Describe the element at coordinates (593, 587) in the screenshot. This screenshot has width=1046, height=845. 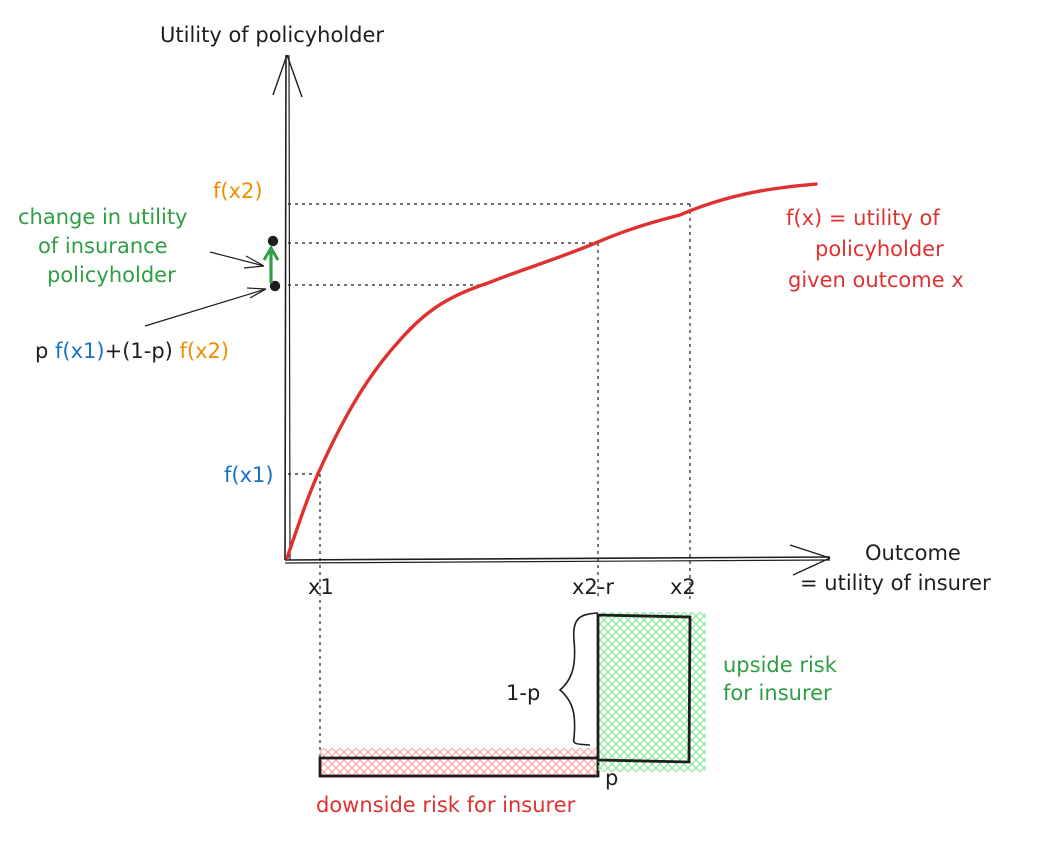
I see `tick-x2-minus-r: x2-r` at that location.